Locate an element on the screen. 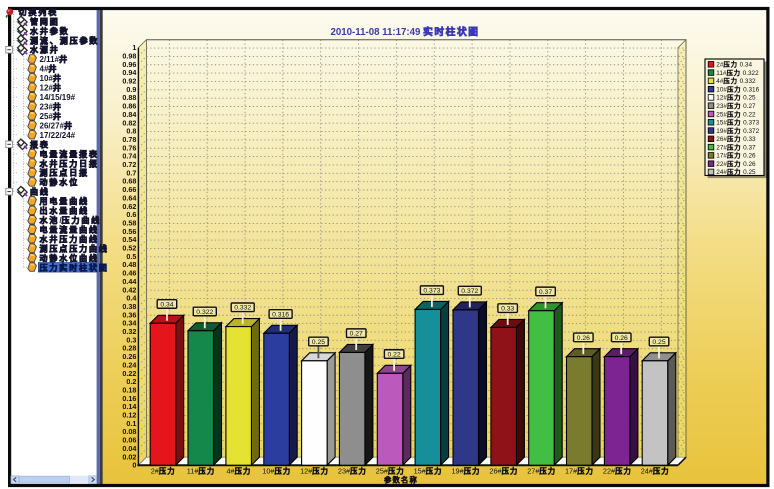 Image resolution: width=774 pixels, height=489 pixels. svg-text: 水井参数 is located at coordinates (49, 31).